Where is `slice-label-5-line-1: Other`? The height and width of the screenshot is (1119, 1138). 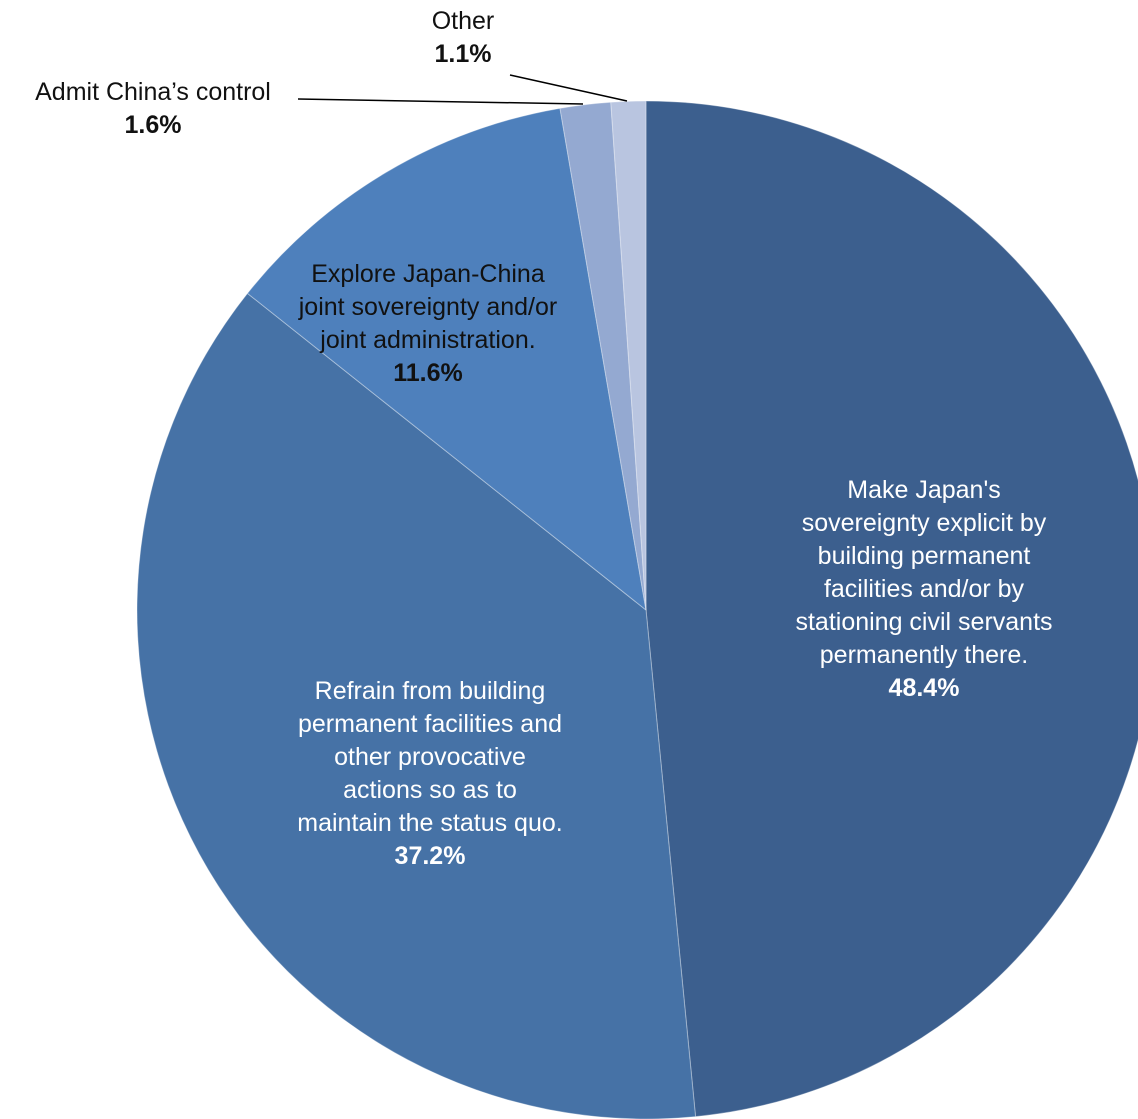 slice-label-5-line-1: Other is located at coordinates (463, 21).